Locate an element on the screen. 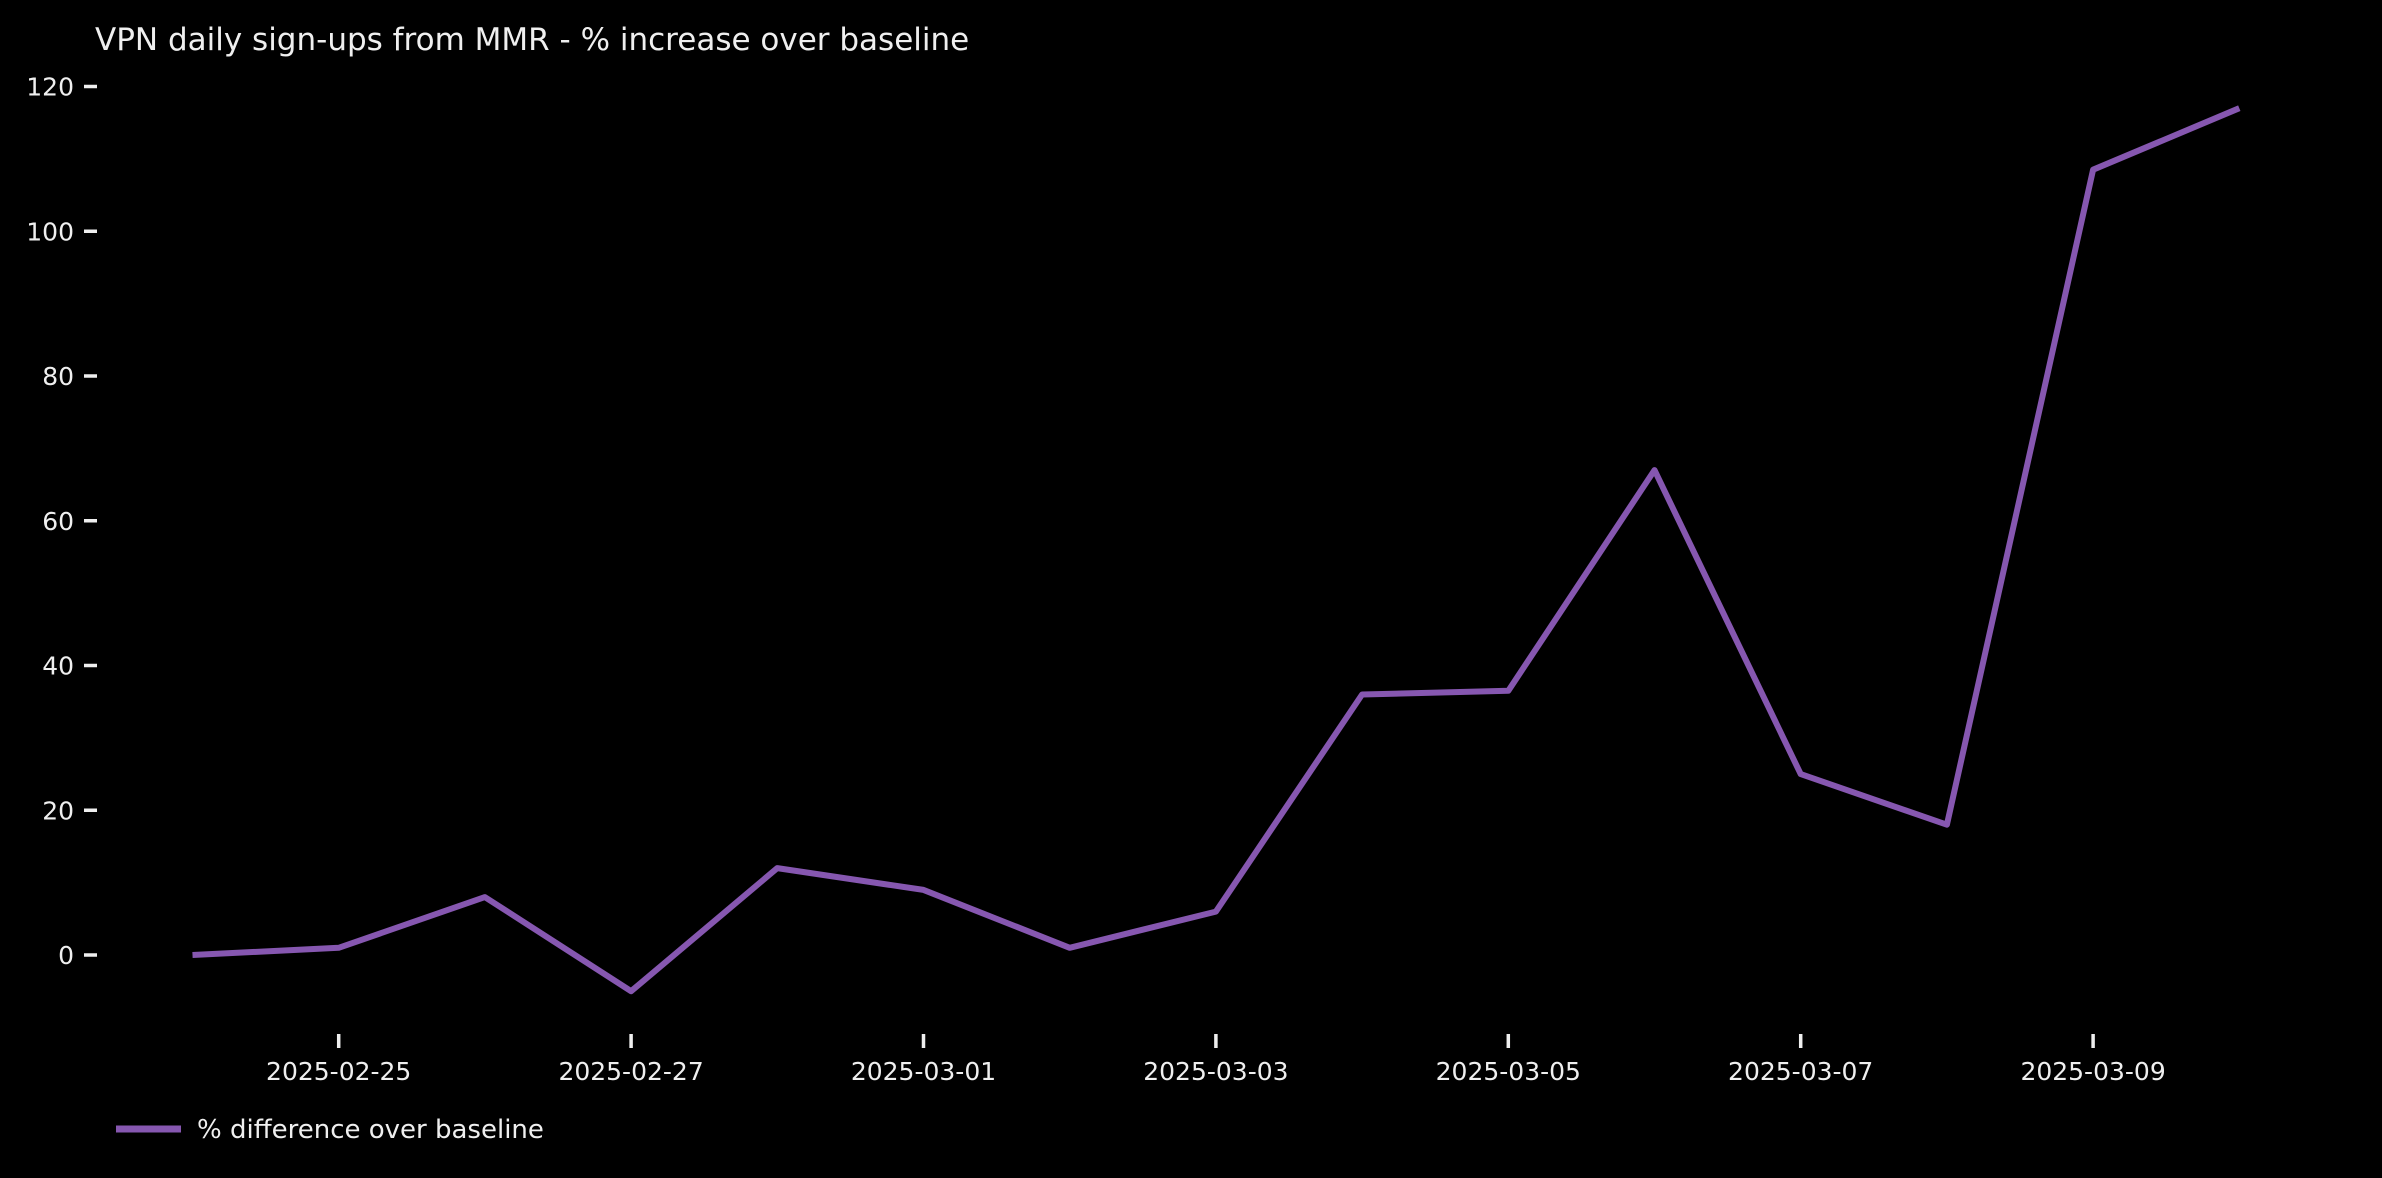 The image size is (2382, 1178). y-tick-label: 40 is located at coordinates (58, 666).